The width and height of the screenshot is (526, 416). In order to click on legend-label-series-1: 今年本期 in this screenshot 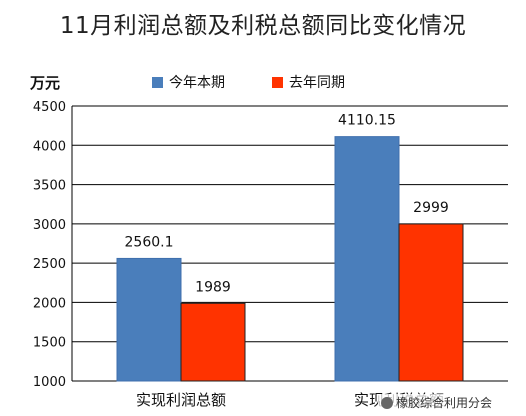, I will do `click(197, 83)`.